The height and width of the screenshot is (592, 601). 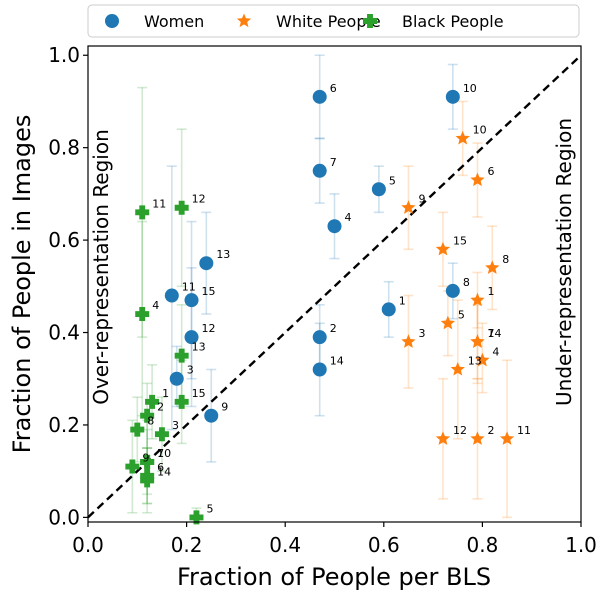 I want to click on y-tick-label: 0.8, so click(x=64, y=148).